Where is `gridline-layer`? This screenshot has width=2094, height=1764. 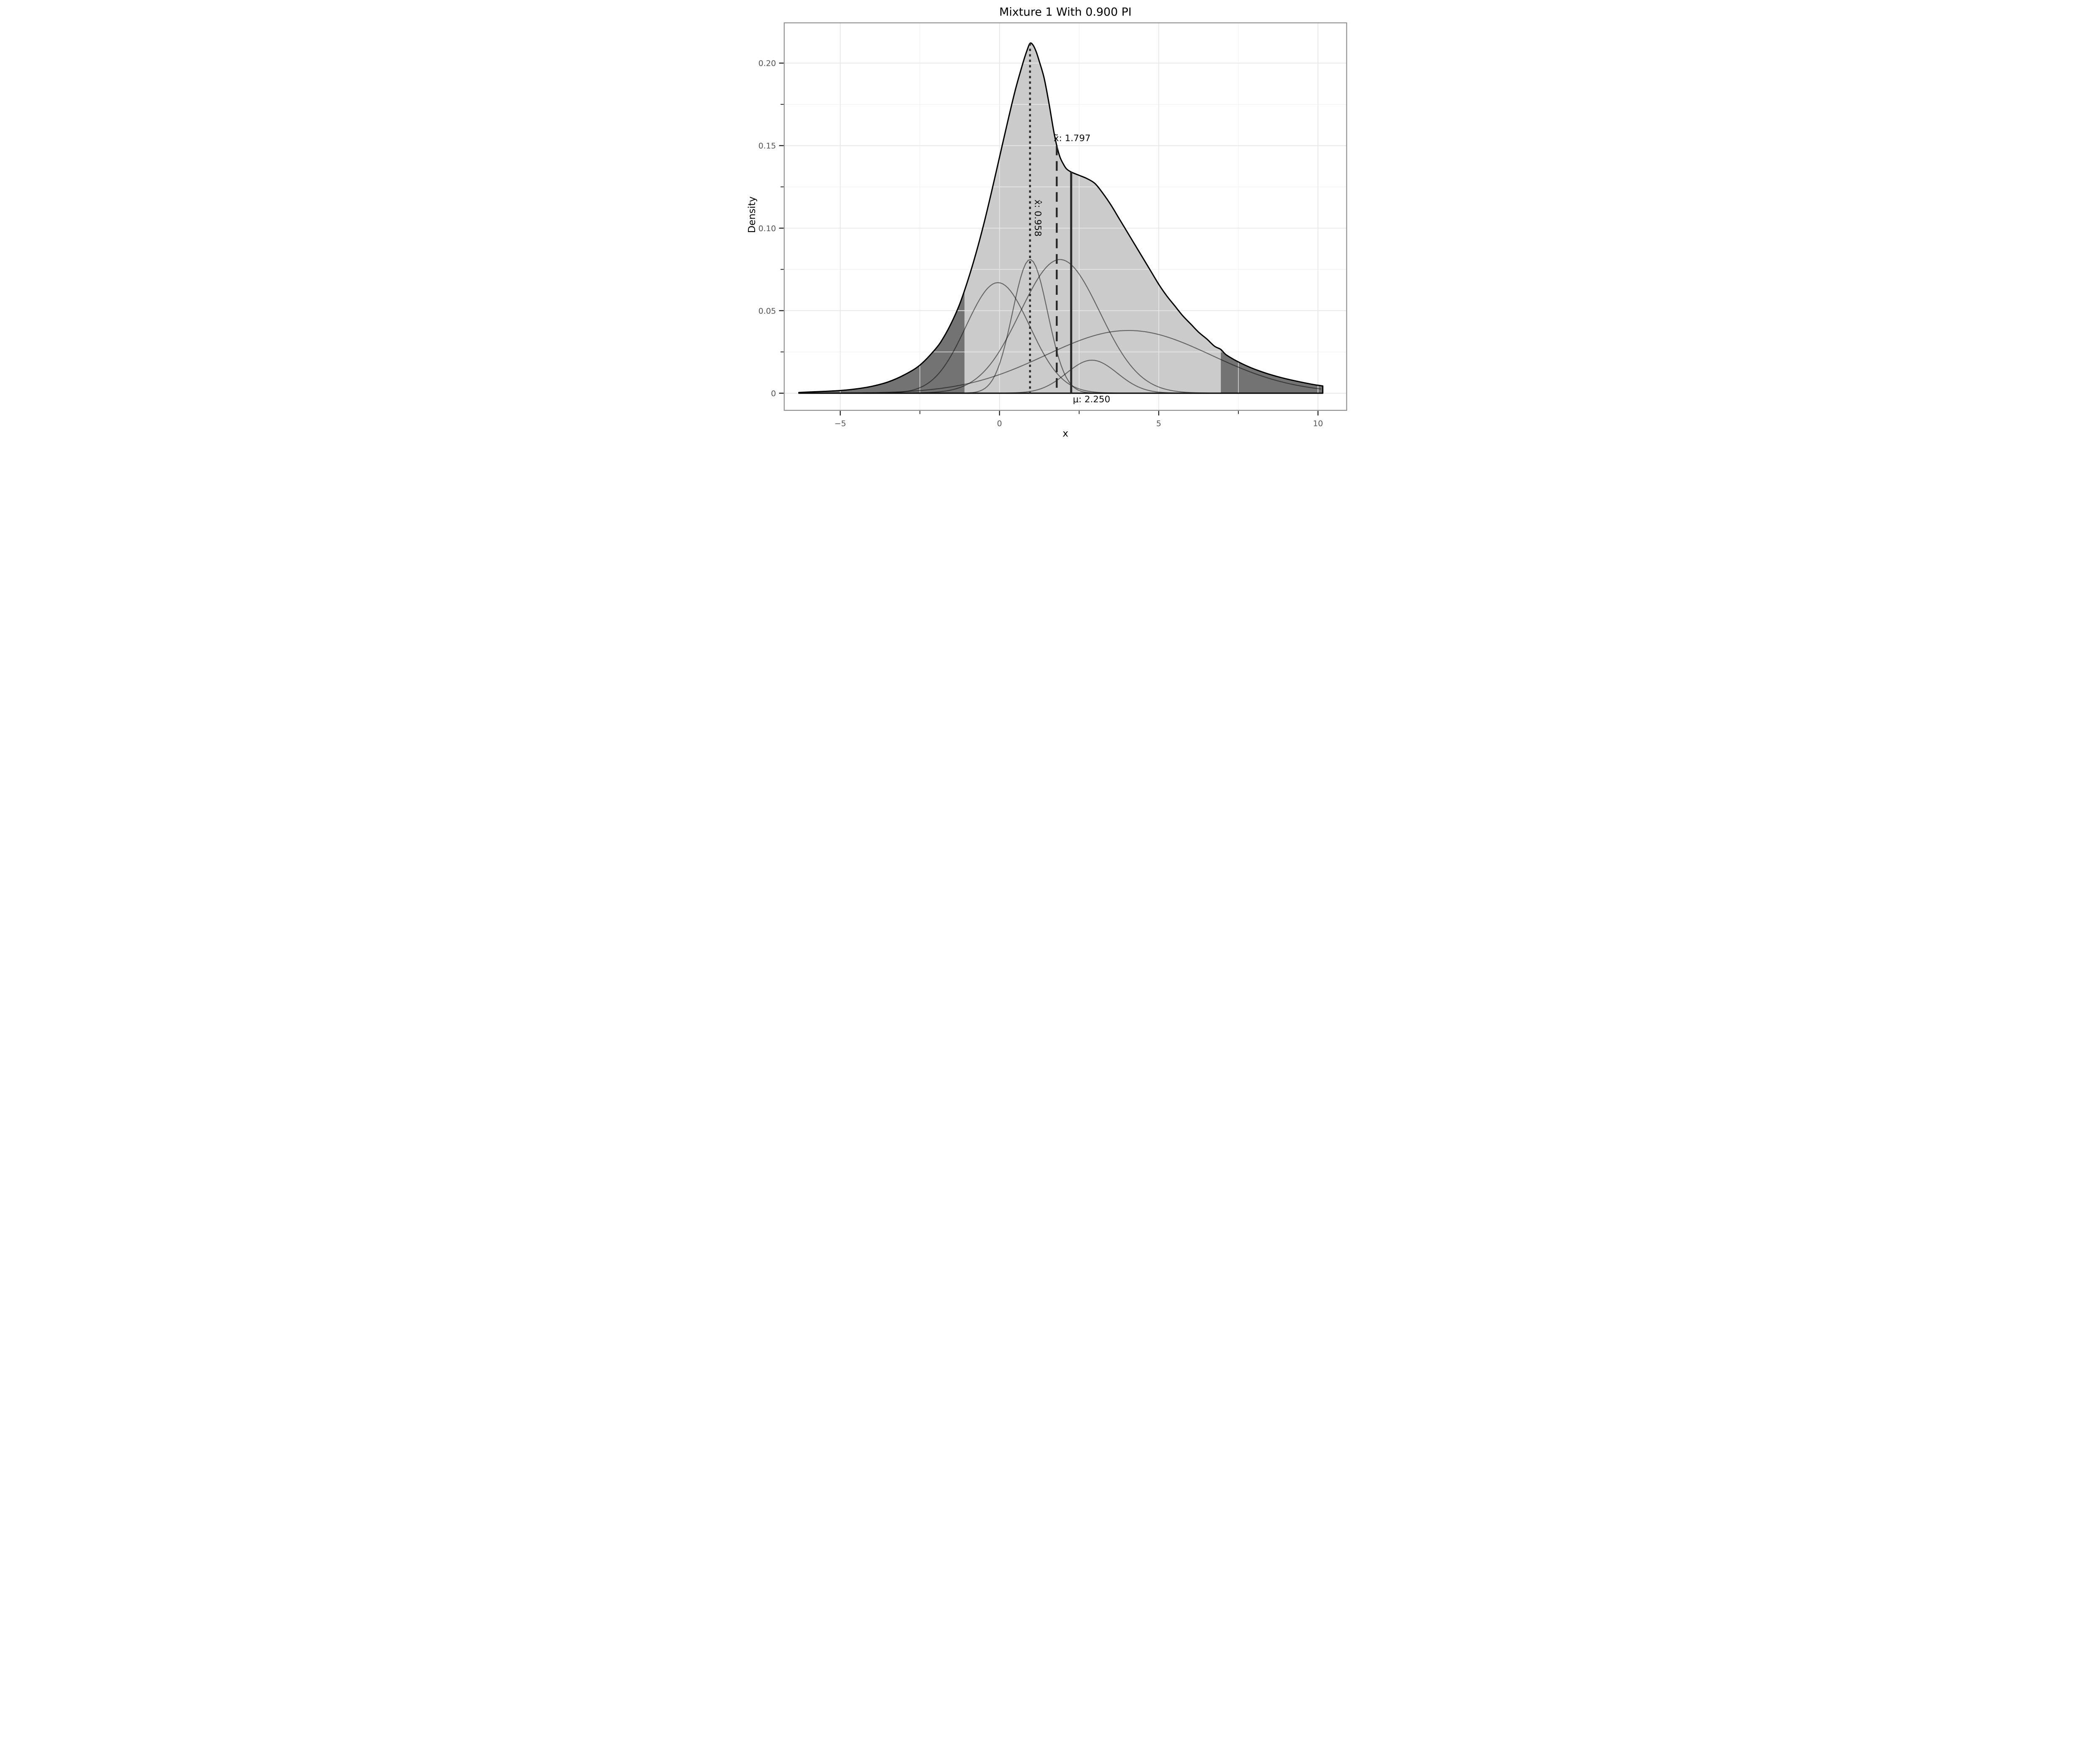 gridline-layer is located at coordinates (1065, 216).